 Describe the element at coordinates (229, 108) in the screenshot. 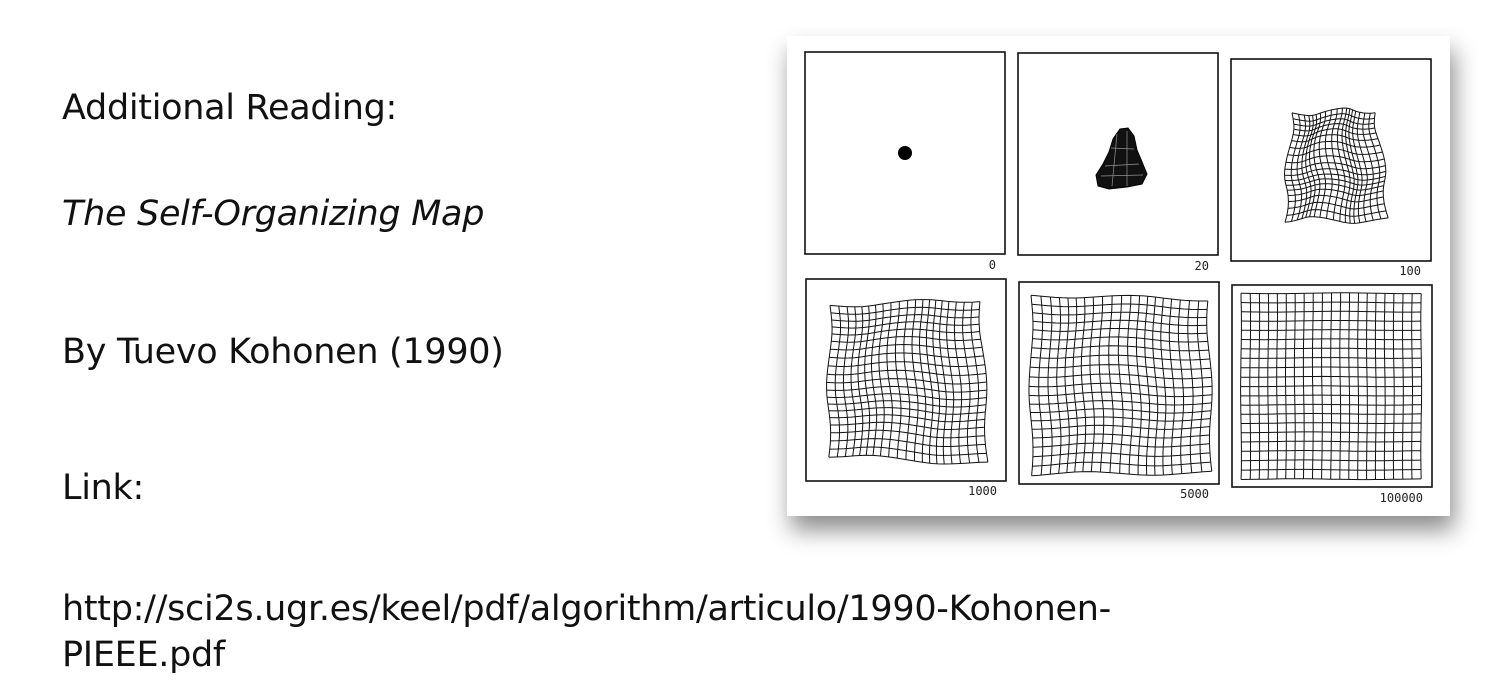

I see `reading-heading: Additional Reading:` at that location.